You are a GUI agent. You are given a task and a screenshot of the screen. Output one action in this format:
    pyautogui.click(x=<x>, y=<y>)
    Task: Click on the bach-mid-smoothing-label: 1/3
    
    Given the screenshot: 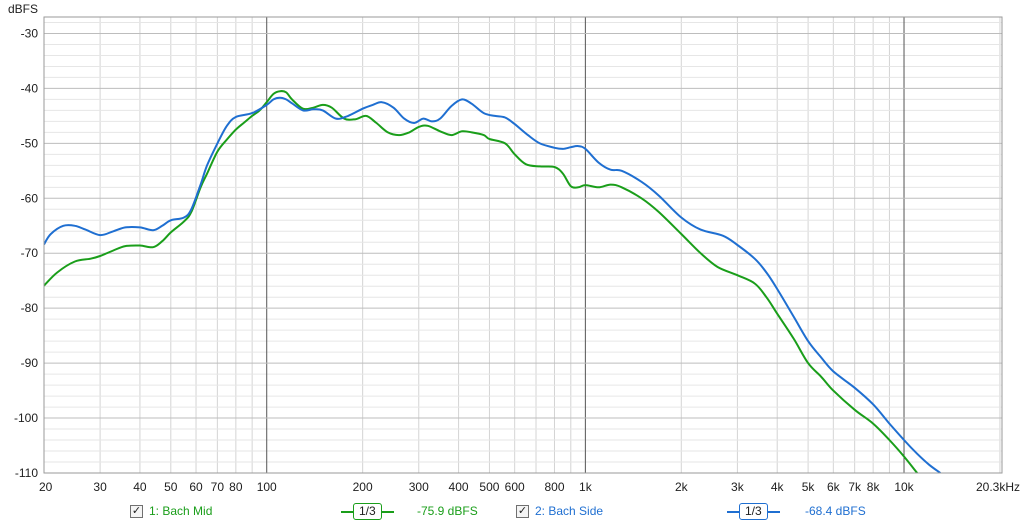 What is the action you would take?
    pyautogui.click(x=367, y=511)
    